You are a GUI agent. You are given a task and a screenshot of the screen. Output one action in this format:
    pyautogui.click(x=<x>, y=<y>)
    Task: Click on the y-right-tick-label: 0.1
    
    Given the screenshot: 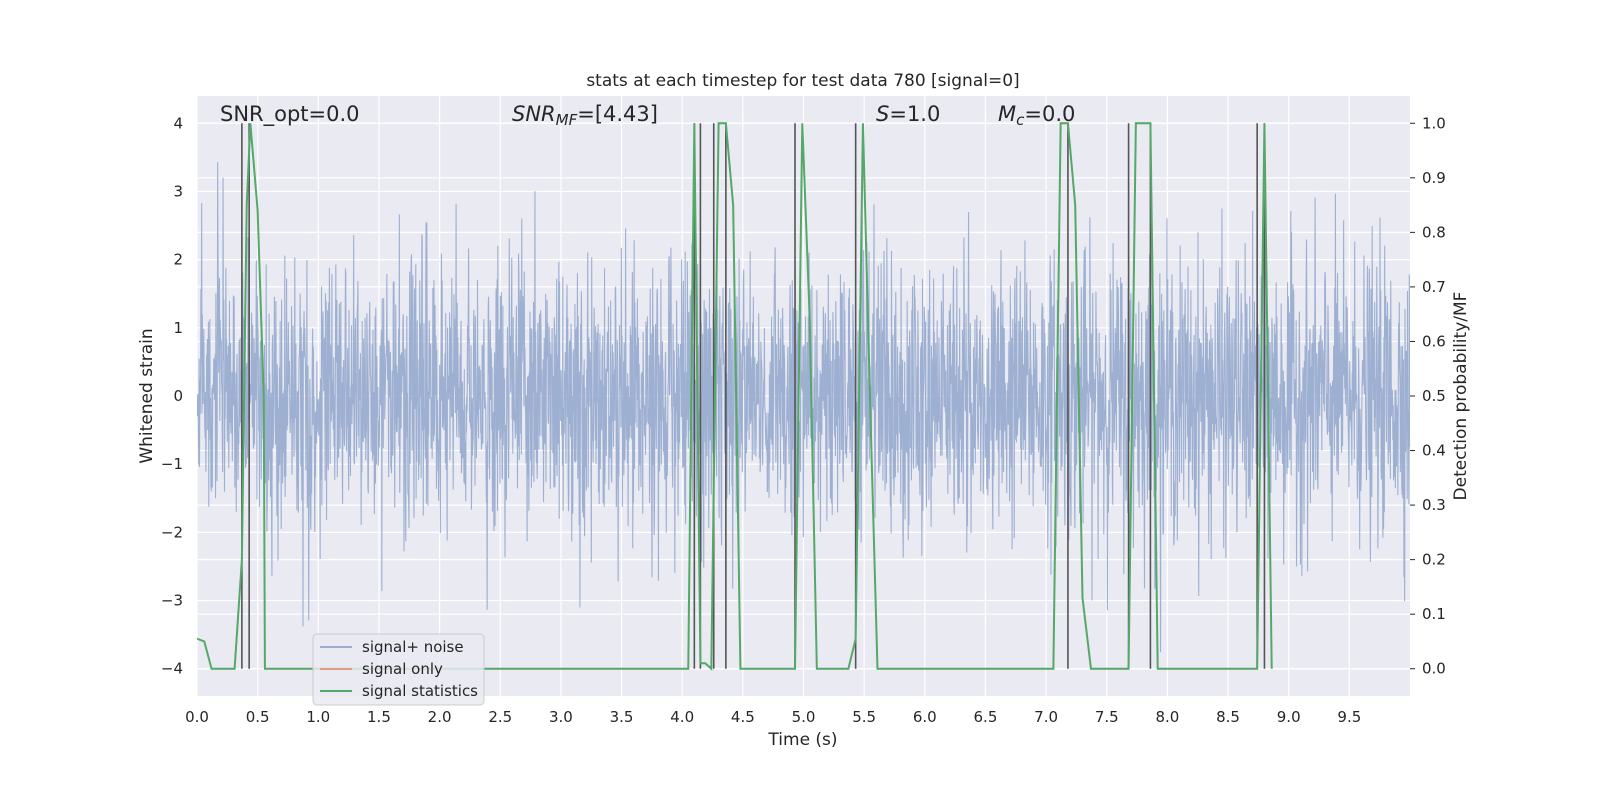 What is the action you would take?
    pyautogui.click(x=1434, y=614)
    